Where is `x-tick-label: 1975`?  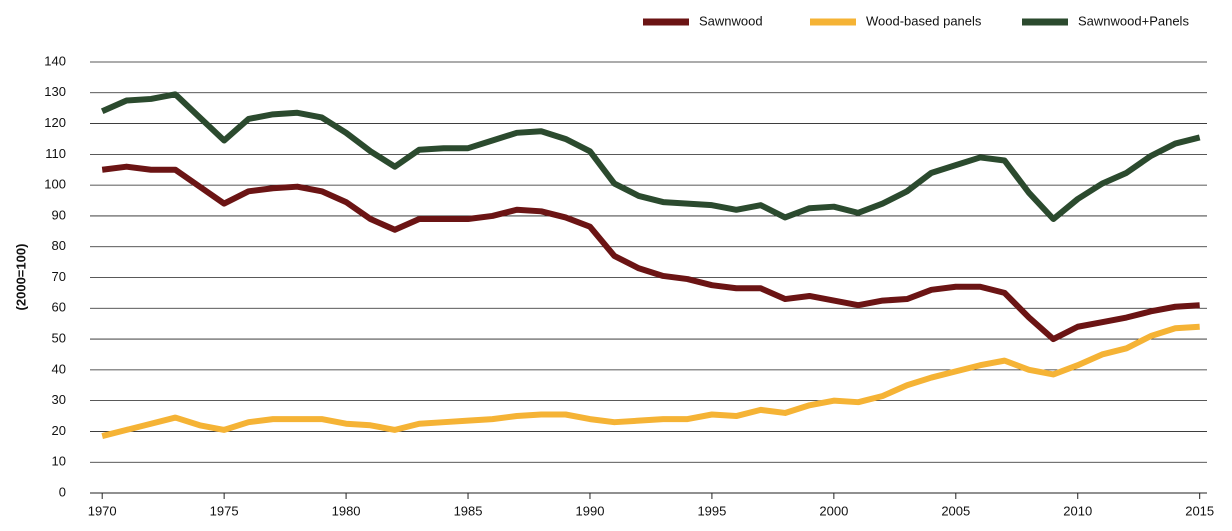 x-tick-label: 1975 is located at coordinates (224, 510).